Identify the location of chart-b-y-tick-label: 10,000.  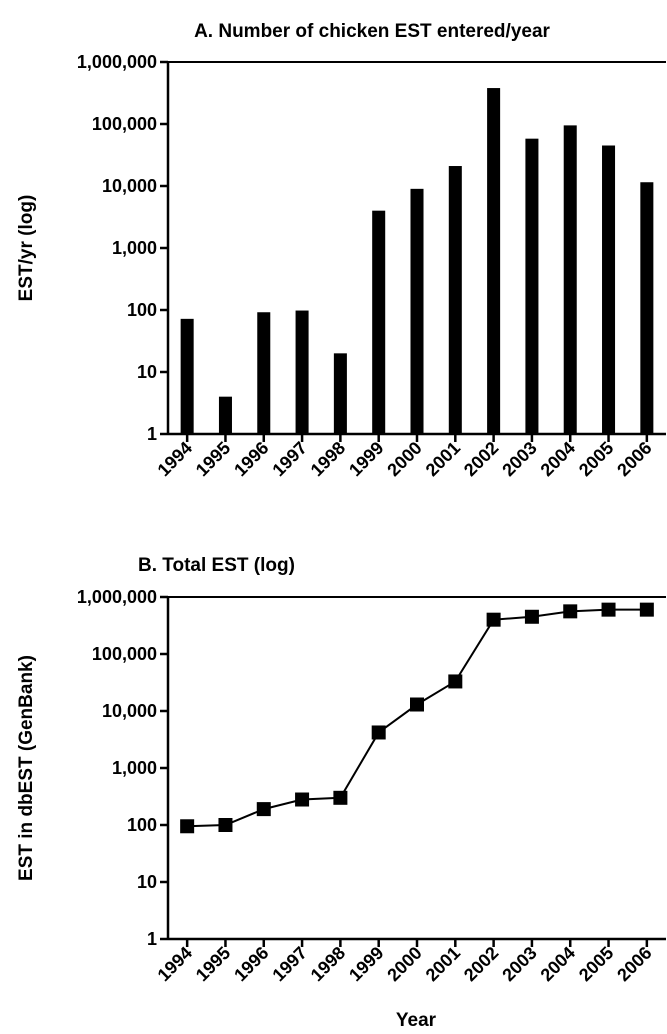
(129, 711).